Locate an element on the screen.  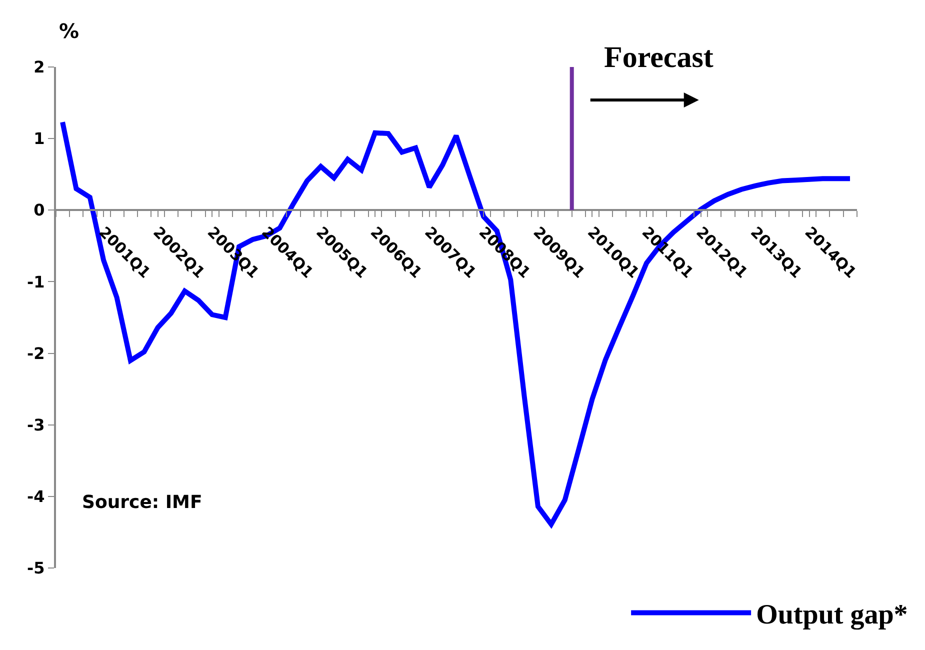
y-tick-label: 1 is located at coordinates (39, 138).